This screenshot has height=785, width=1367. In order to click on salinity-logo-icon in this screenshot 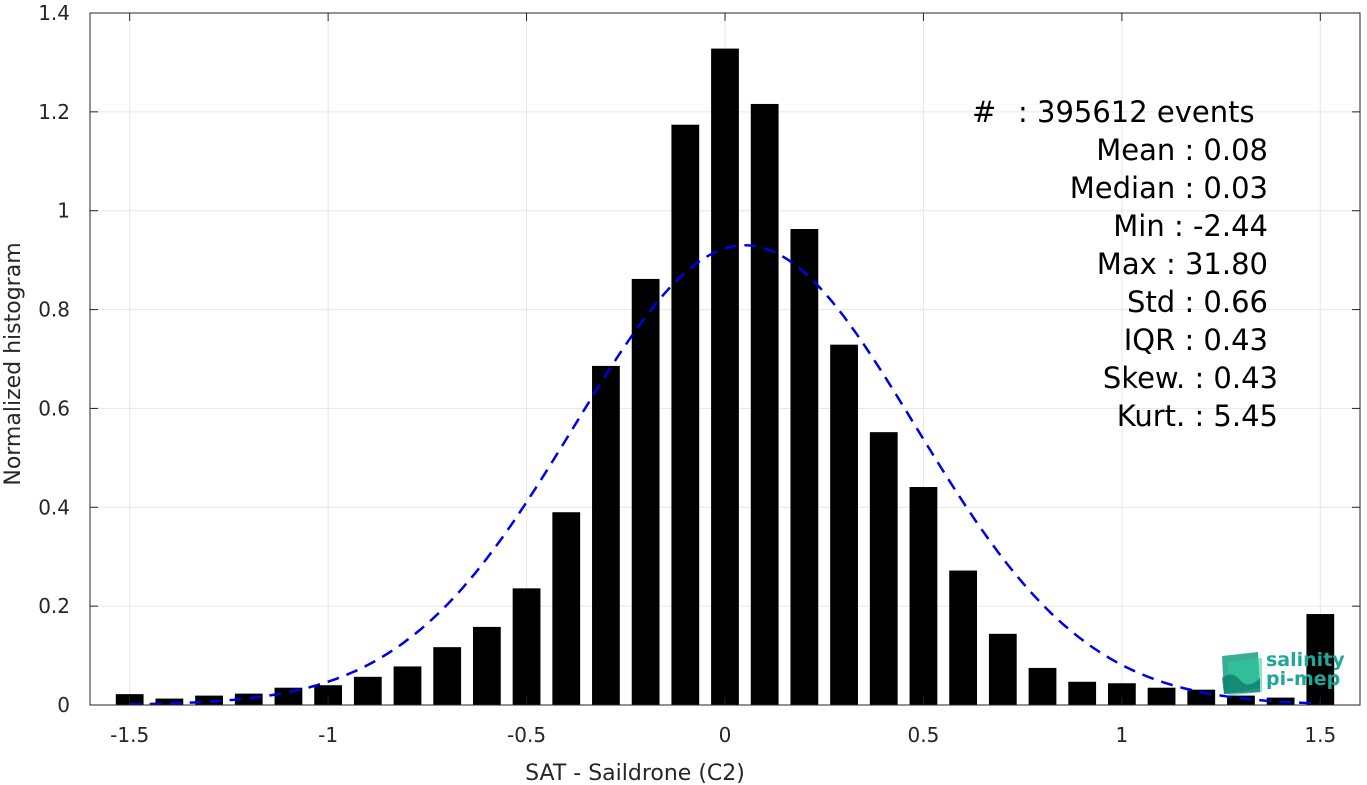, I will do `click(1242, 674)`.